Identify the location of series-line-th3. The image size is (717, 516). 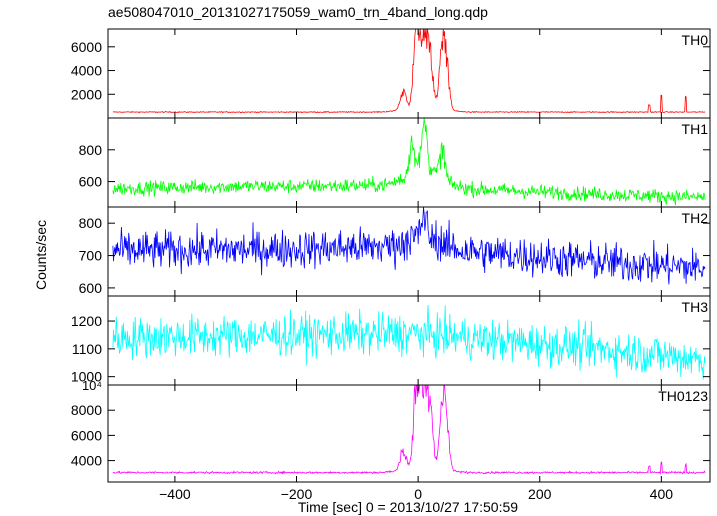
(409, 342).